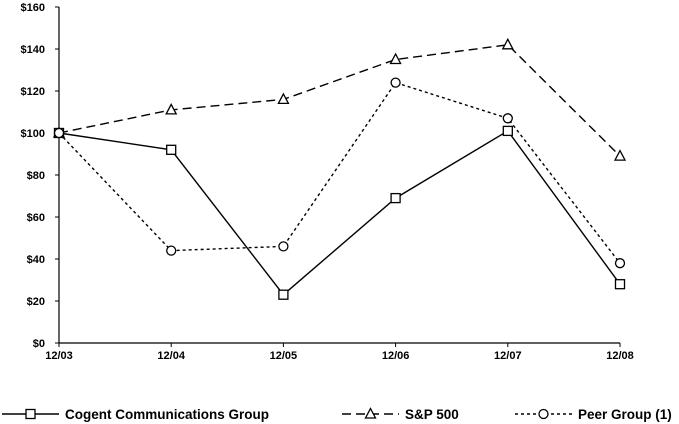 The image size is (679, 424). What do you see at coordinates (36, 218) in the screenshot?
I see `y-tick-label: $60` at bounding box center [36, 218].